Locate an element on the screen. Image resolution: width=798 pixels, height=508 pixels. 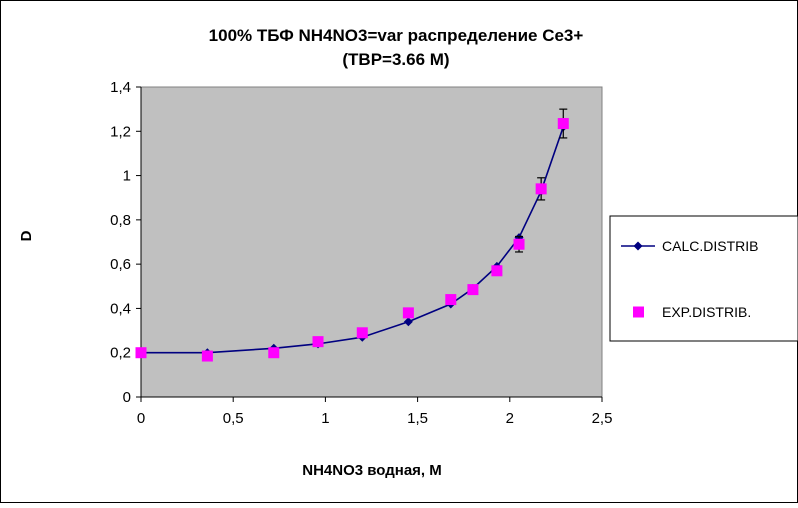
x-tick-label: 1,5 is located at coordinates (417, 418).